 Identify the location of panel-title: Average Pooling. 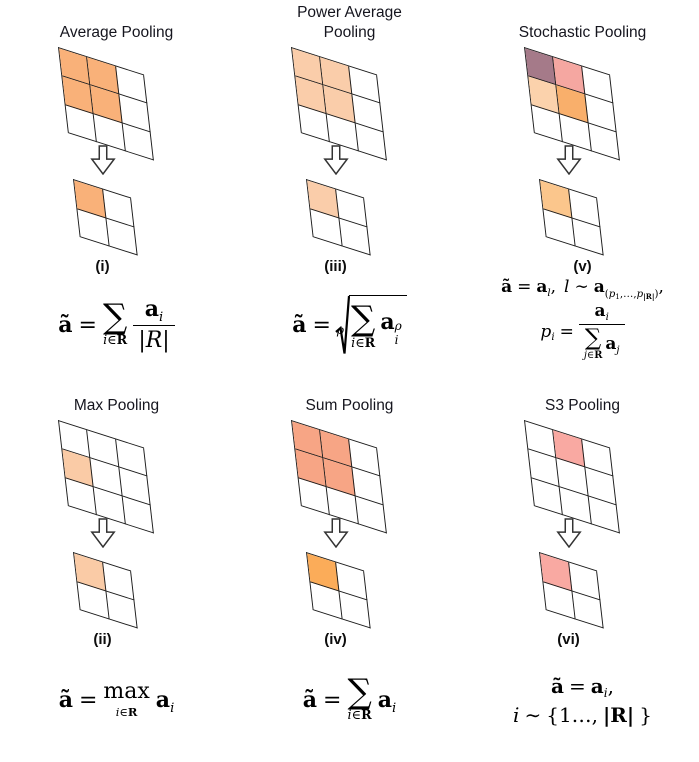
(116, 32).